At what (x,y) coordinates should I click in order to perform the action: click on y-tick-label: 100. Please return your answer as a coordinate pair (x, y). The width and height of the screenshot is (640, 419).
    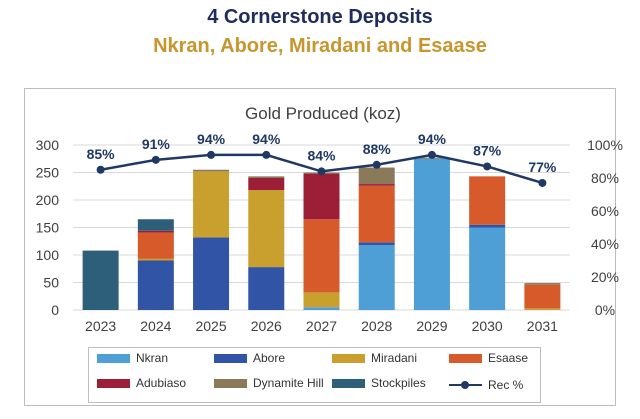
    Looking at the image, I should click on (48, 255).